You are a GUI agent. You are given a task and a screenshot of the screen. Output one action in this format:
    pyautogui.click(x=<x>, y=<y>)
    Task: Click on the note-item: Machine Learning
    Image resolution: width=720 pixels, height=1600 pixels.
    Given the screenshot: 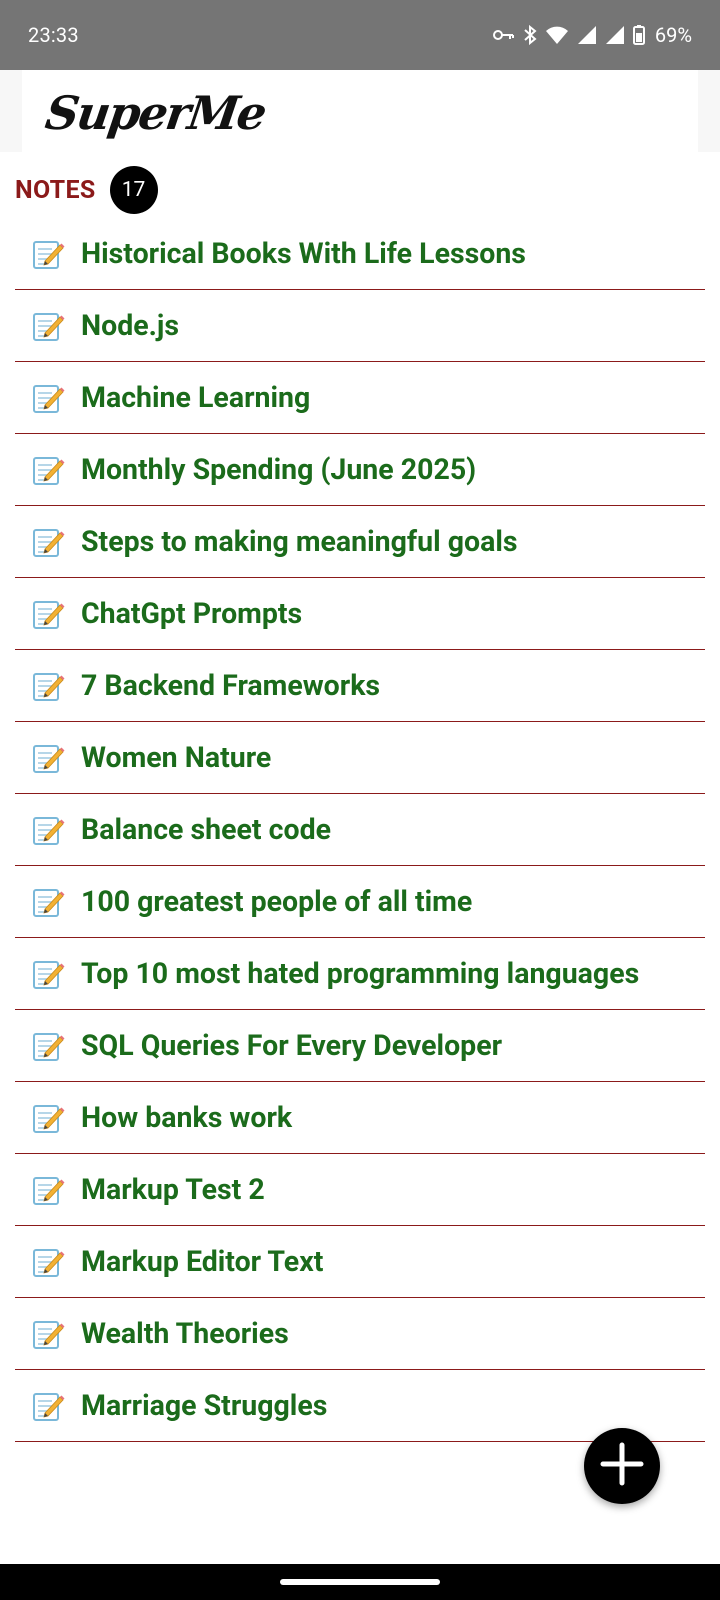 What is the action you would take?
    pyautogui.click(x=360, y=398)
    